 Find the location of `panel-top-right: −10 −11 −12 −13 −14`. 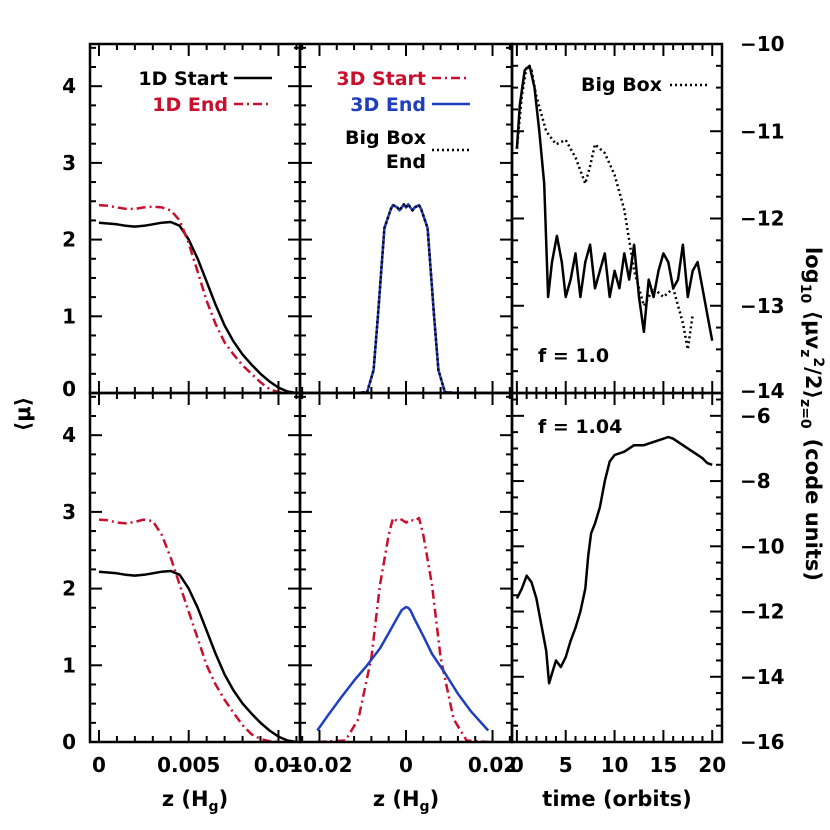

panel-top-right: −10 −11 −12 −13 −14 is located at coordinates (647, 217).